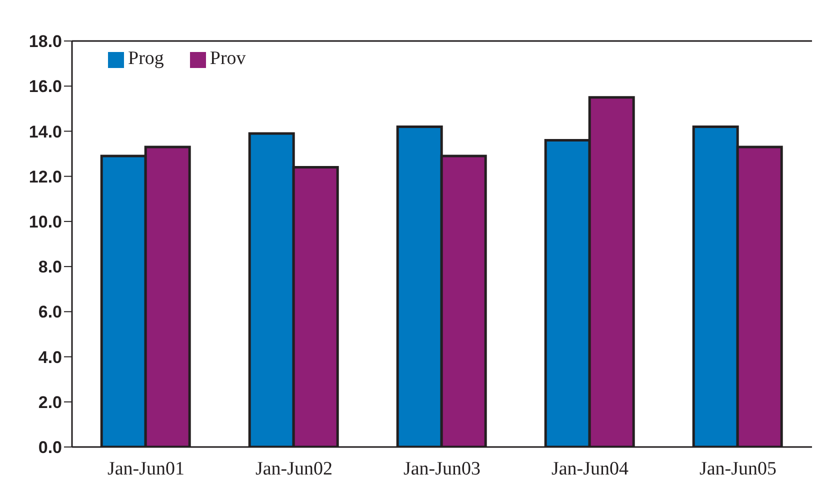 The width and height of the screenshot is (824, 499). Describe the element at coordinates (442, 469) in the screenshot. I see `x-tick-label: Jan-Jun03` at that location.